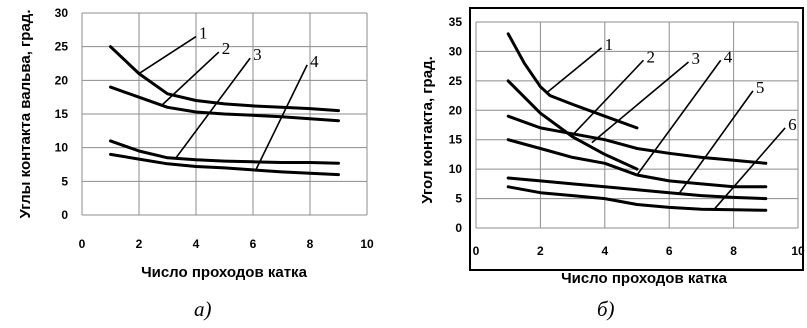 The height and width of the screenshot is (328, 807). I want to click on series-label-5: 5, so click(760, 87).